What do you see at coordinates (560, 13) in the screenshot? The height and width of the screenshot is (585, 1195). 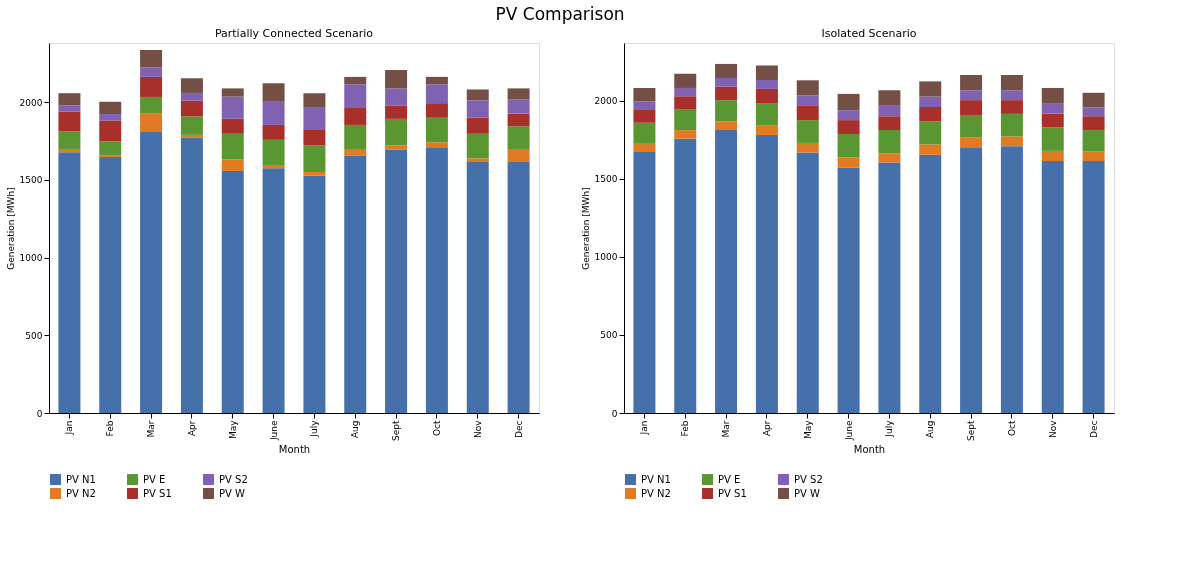 I see `text: PV Comparison` at bounding box center [560, 13].